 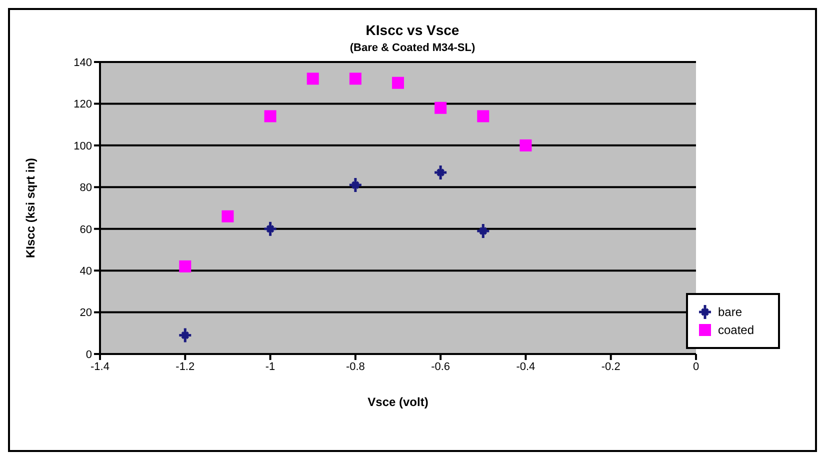 What do you see at coordinates (696, 366) in the screenshot?
I see `x-tick-label: 0` at bounding box center [696, 366].